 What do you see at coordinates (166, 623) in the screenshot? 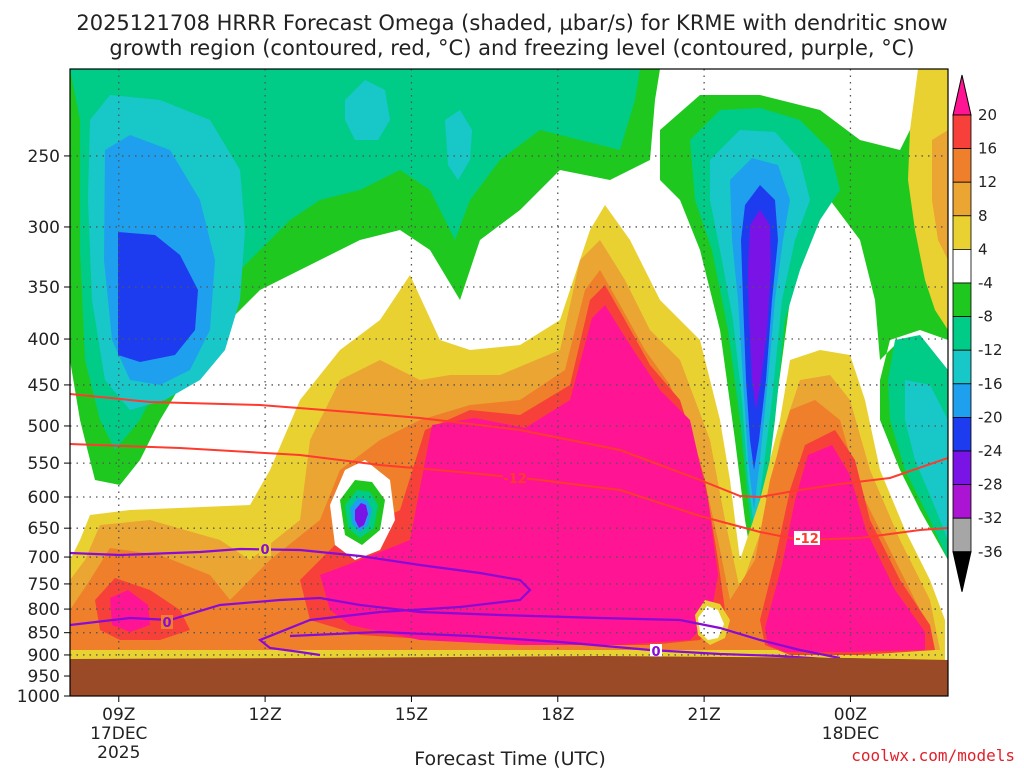
I see `contour-label-freezing-2: 0` at bounding box center [166, 623].